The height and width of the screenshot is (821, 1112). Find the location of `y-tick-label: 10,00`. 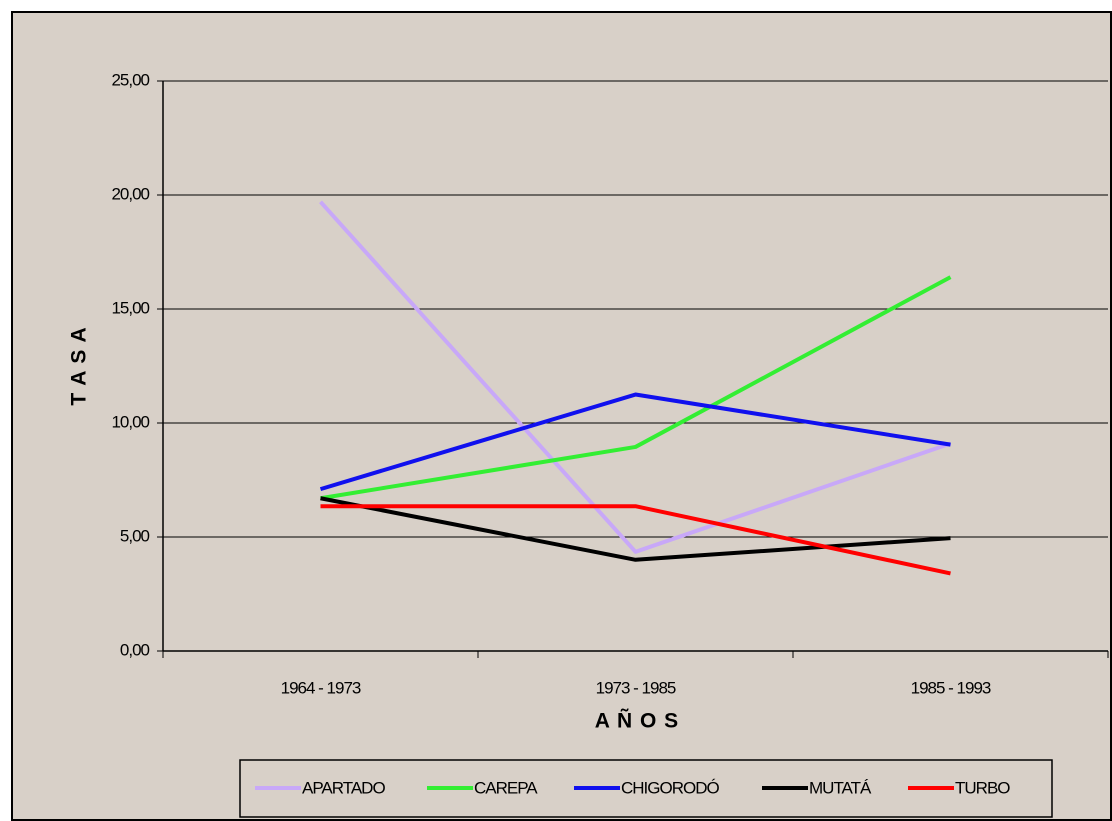

y-tick-label: 10,00 is located at coordinates (130, 421).